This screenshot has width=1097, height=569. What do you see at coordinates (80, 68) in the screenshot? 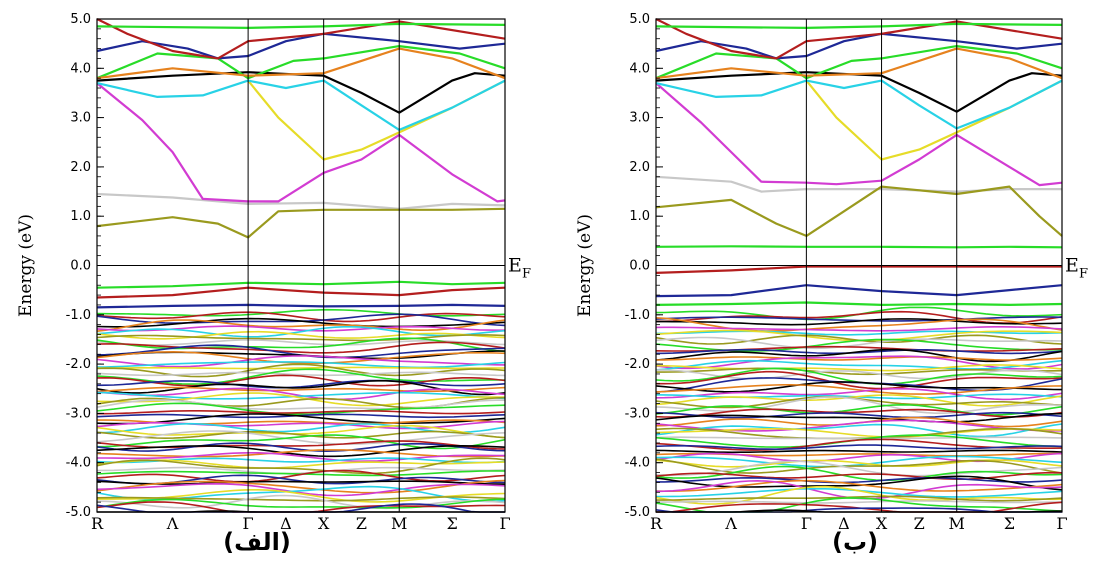
I see `y-tick-label: 4.0` at bounding box center [80, 68].